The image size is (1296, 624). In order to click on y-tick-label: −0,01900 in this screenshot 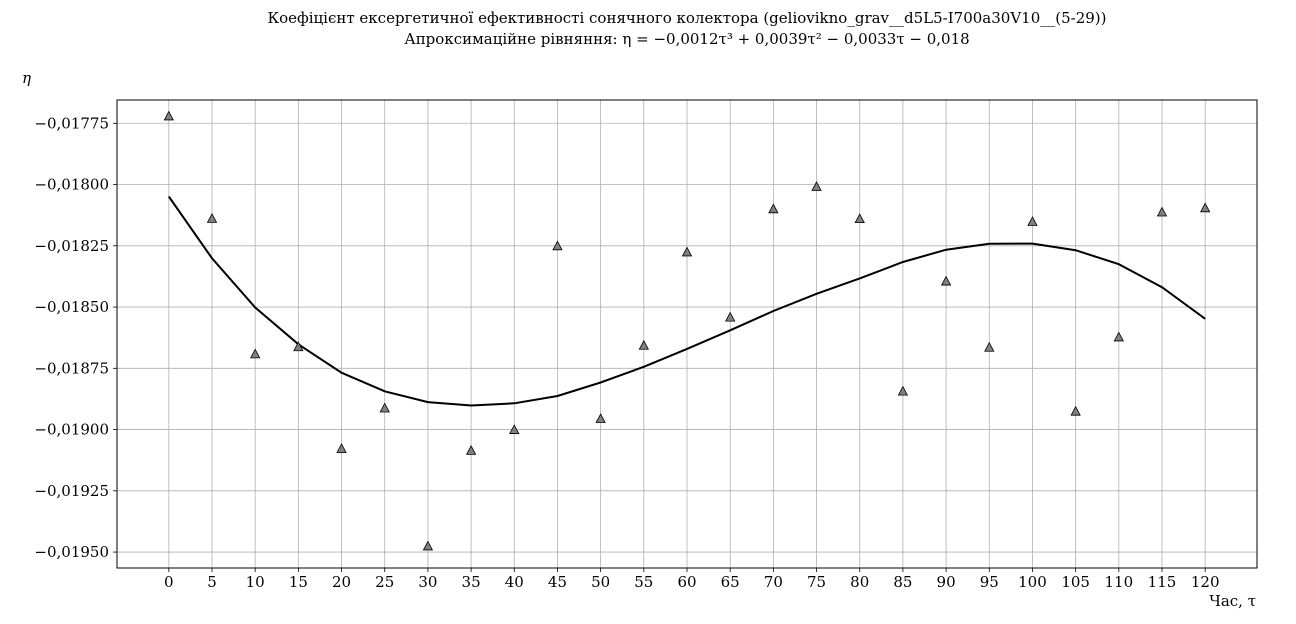, I will do `click(71, 430)`.